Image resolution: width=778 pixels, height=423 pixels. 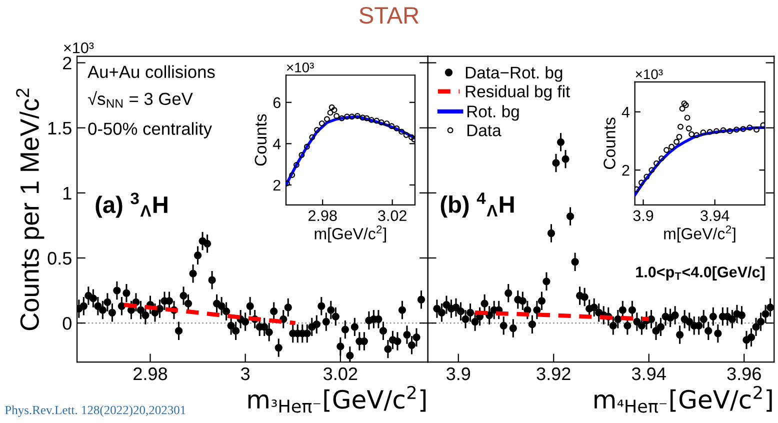 I want to click on y-tick-label: 1, so click(x=67, y=193).